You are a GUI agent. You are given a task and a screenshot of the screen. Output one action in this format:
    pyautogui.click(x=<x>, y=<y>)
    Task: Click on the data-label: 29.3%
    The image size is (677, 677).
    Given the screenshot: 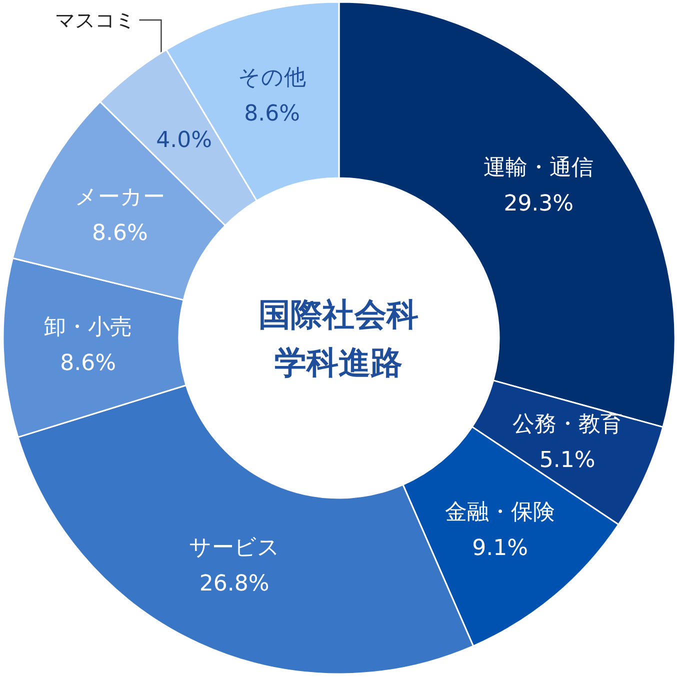 What is the action you would take?
    pyautogui.click(x=539, y=203)
    